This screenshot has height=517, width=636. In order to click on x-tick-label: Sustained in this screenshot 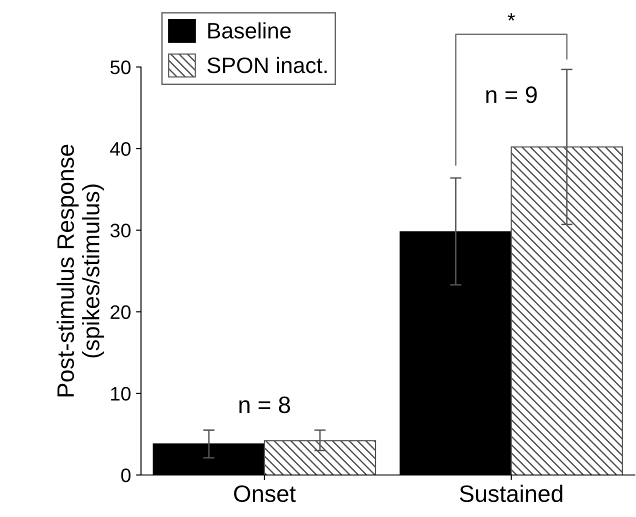, I will do `click(511, 493)`.